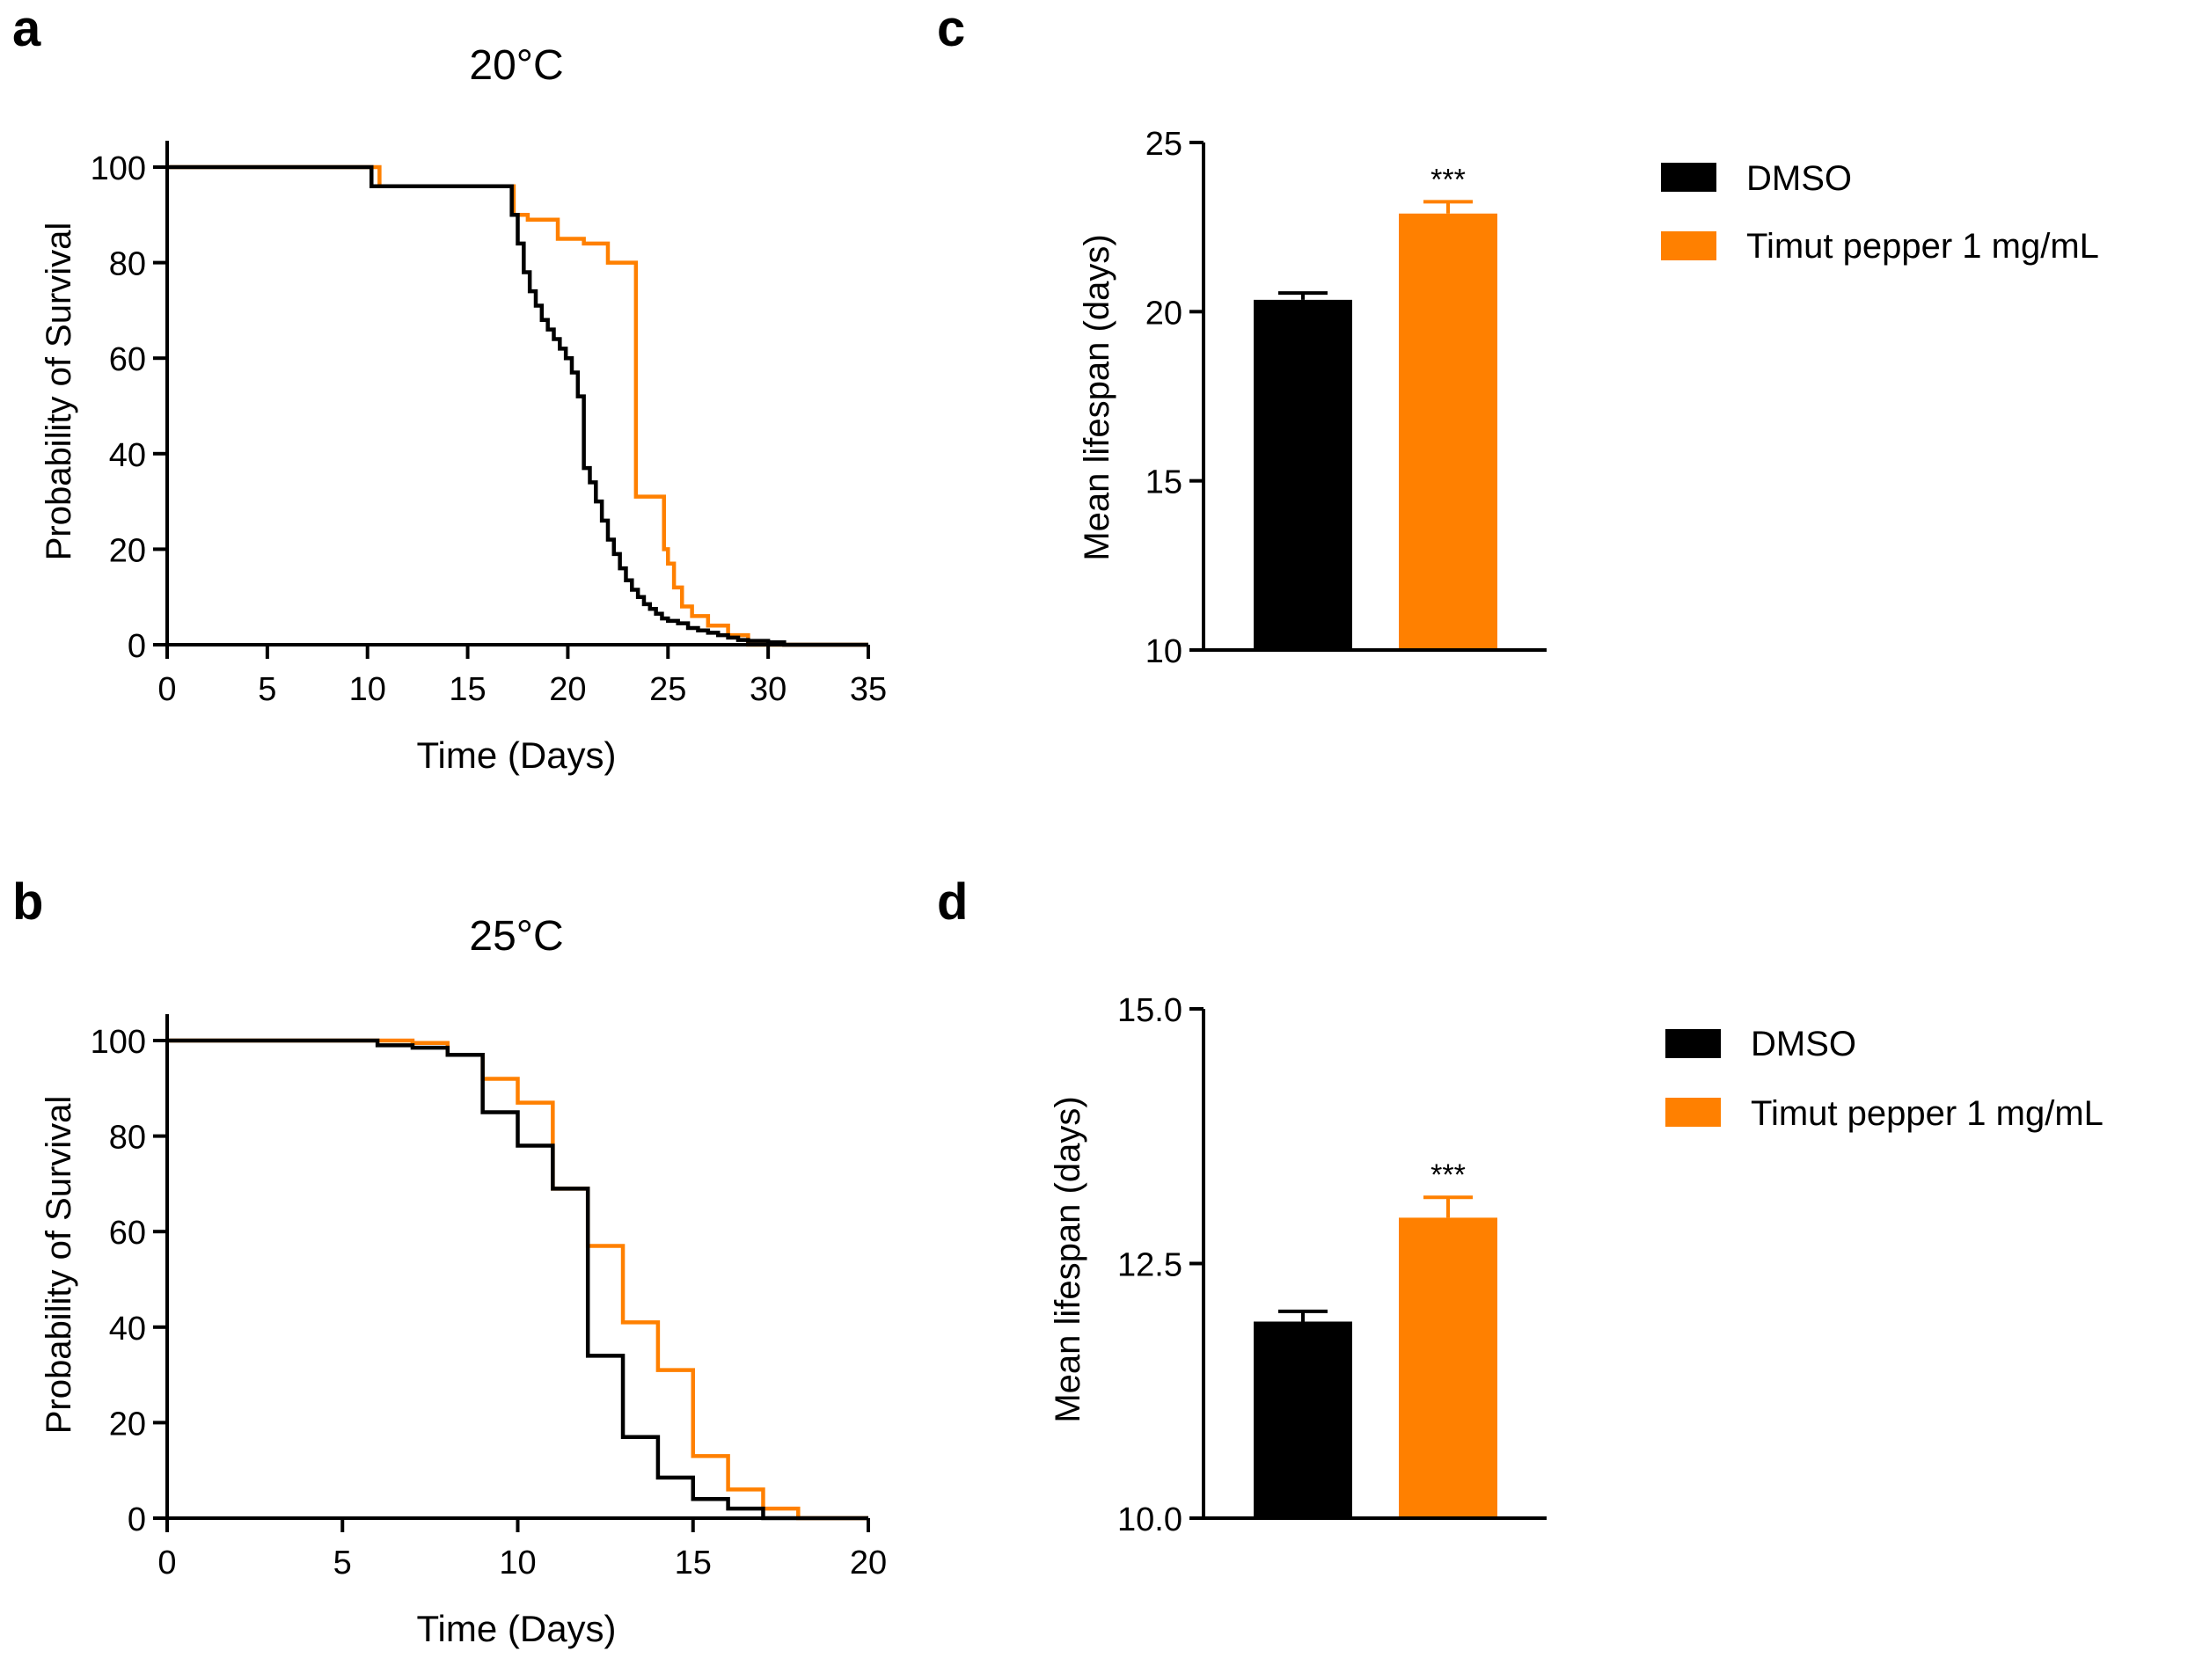  What do you see at coordinates (516, 755) in the screenshot?
I see `chart-a-xlabel: Time (Days)` at bounding box center [516, 755].